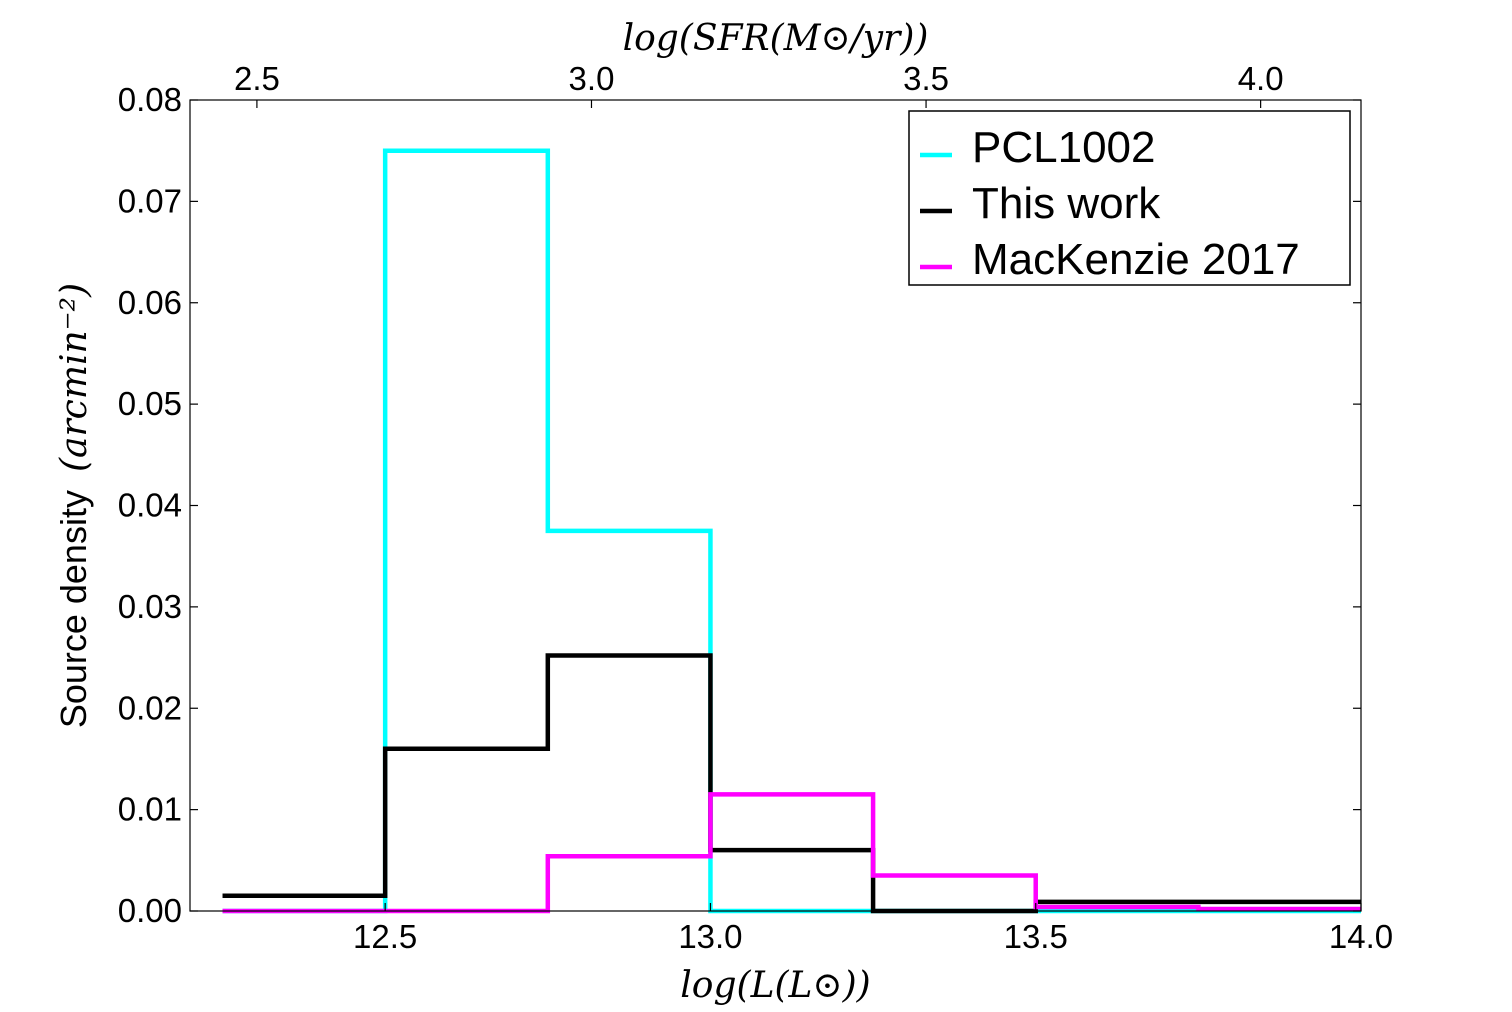 This screenshot has height=1012, width=1512. I want to click on legend: PCL1002 This work MacKenzie 2017, so click(1129, 198).